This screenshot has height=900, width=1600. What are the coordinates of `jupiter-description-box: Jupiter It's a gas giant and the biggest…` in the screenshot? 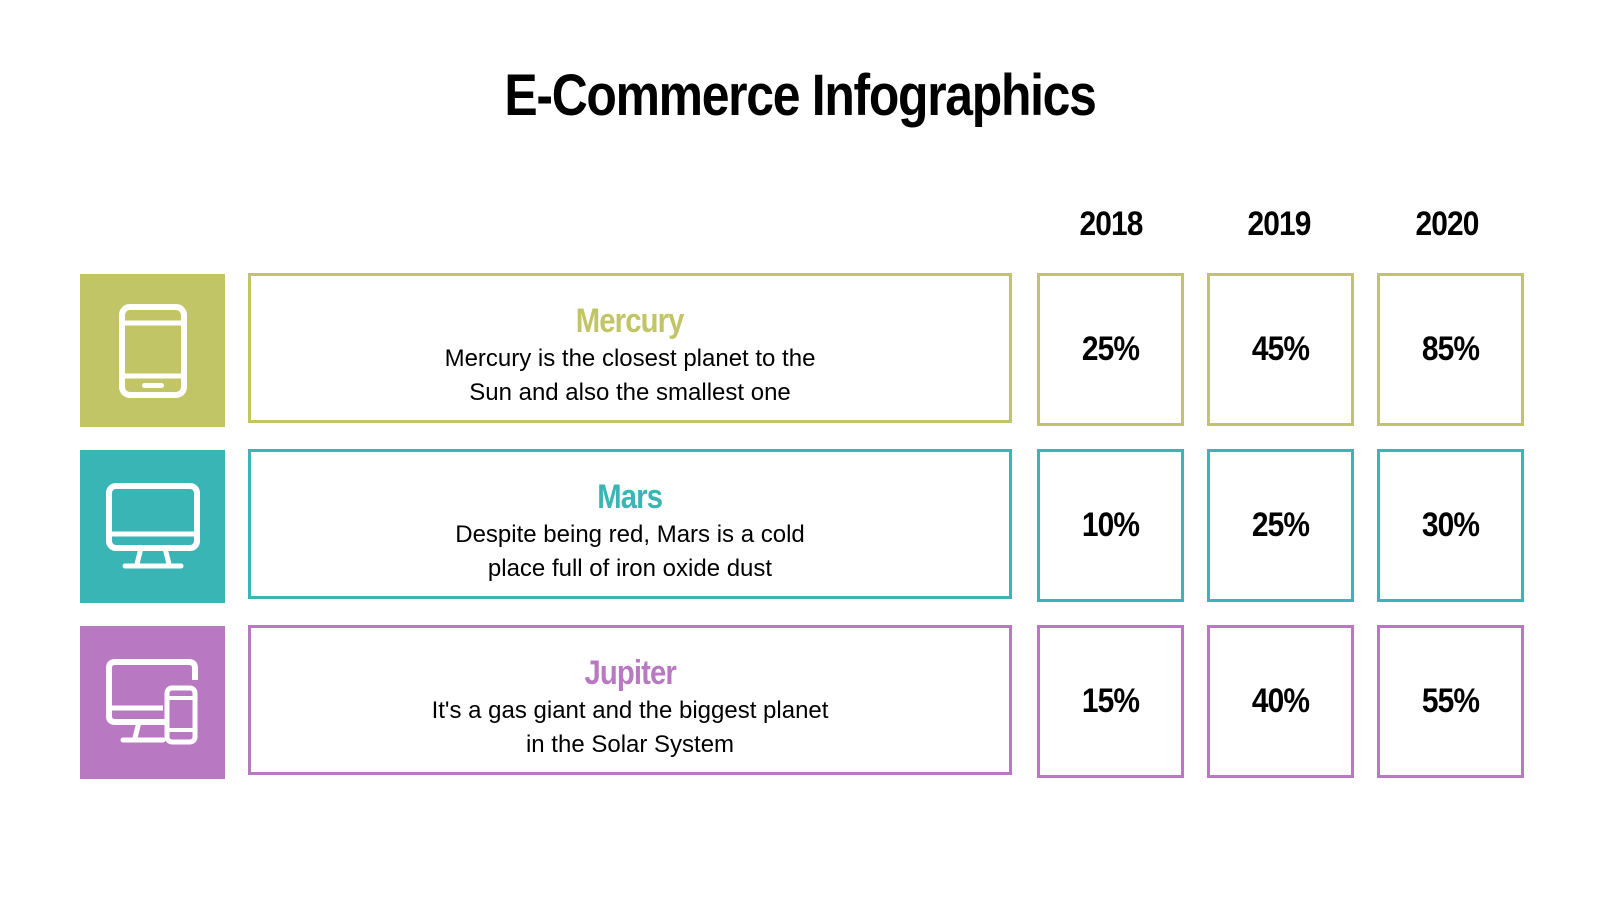 It's located at (630, 700).